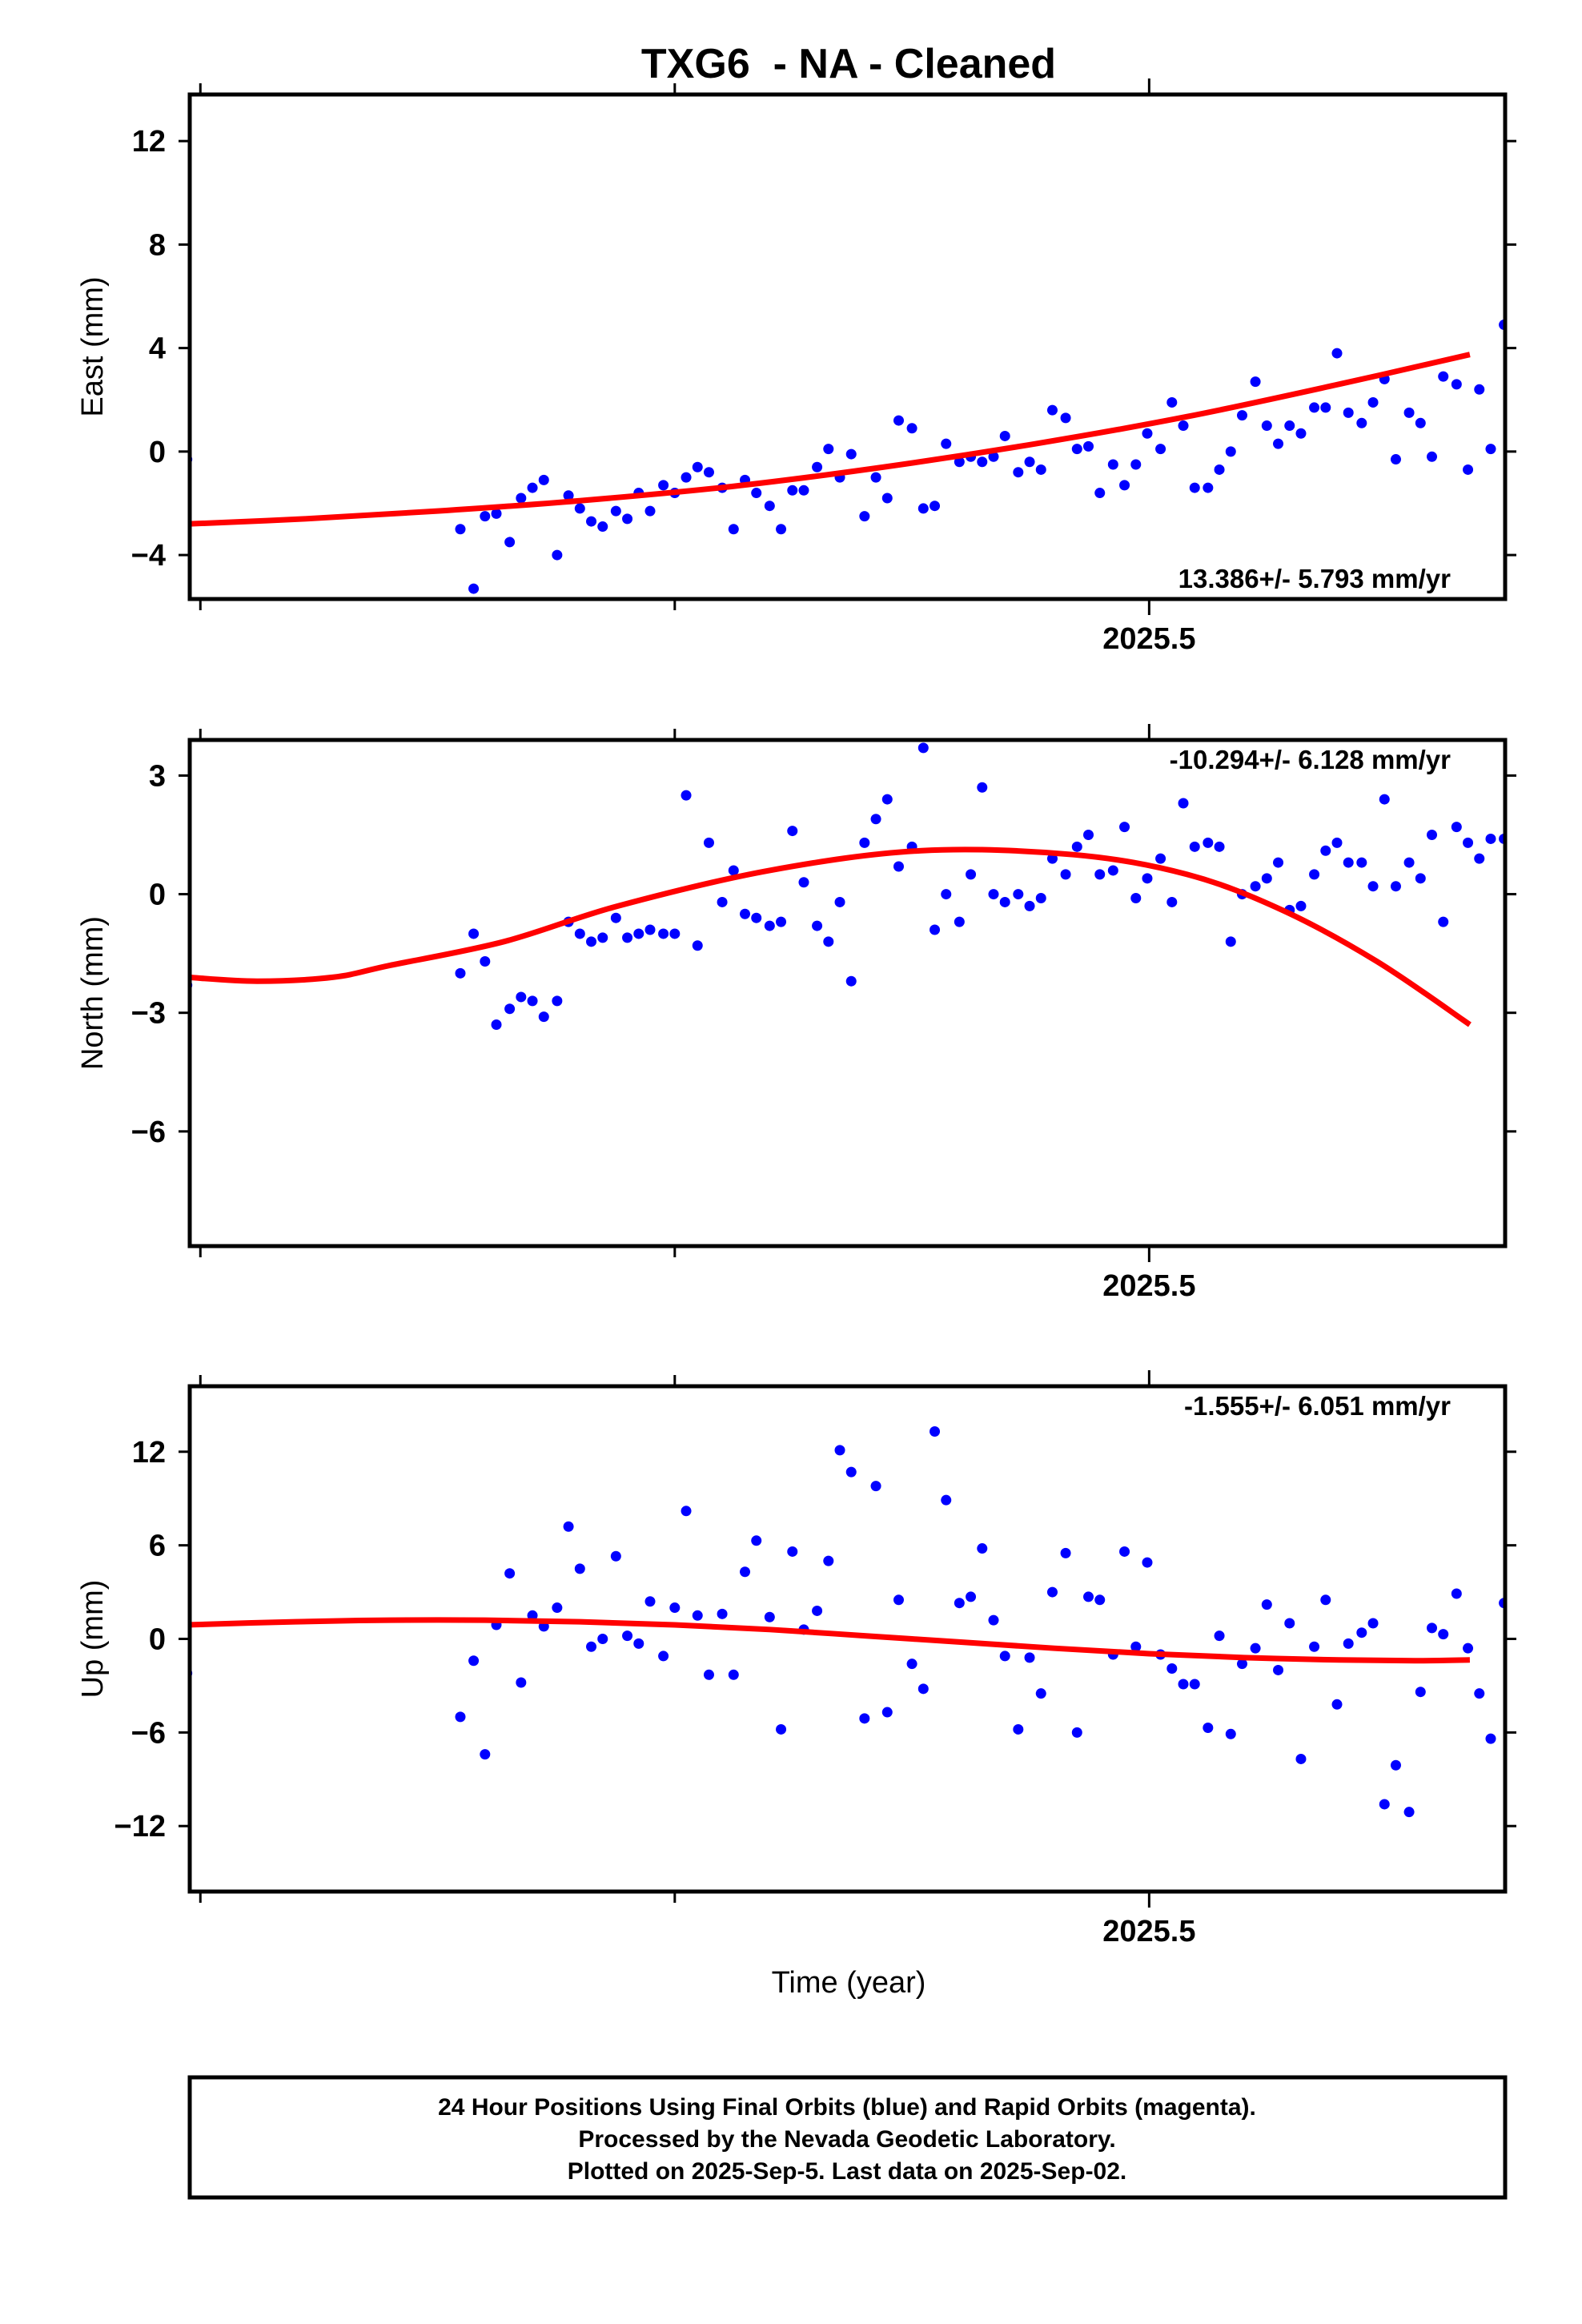 This screenshot has width=1582, height=2324. I want to click on east-y-tick-label: −4, so click(148, 556).